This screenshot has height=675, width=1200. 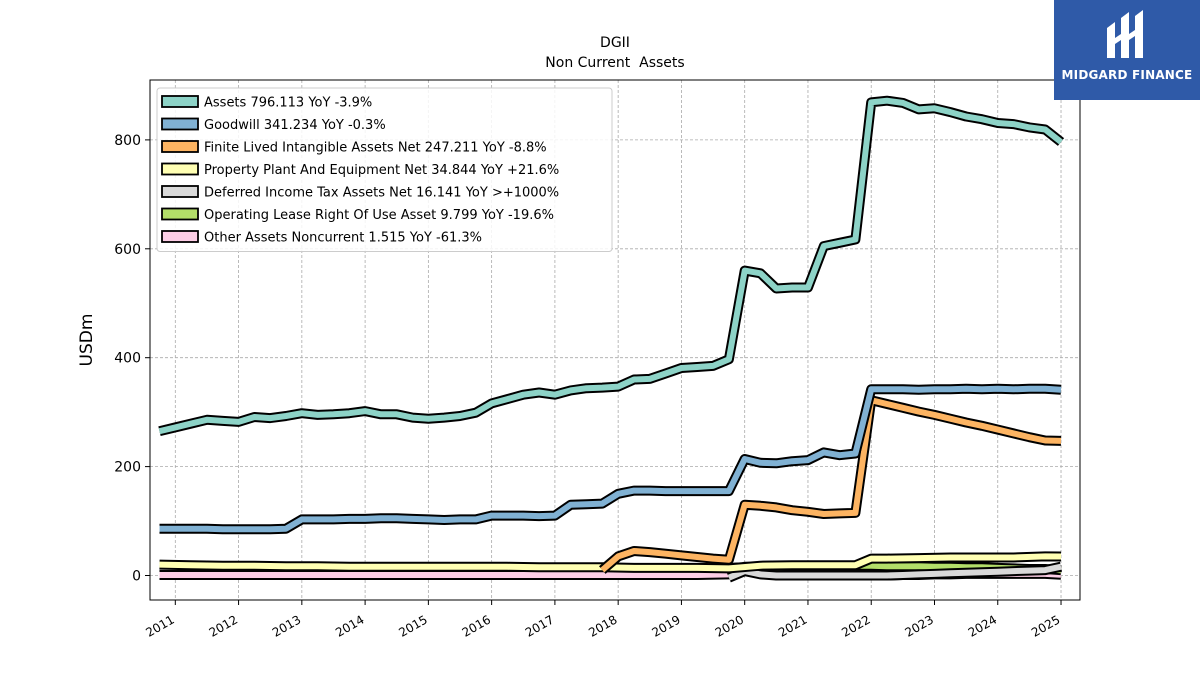 What do you see at coordinates (855, 625) in the screenshot?
I see `x-tick-label: 2022` at bounding box center [855, 625].